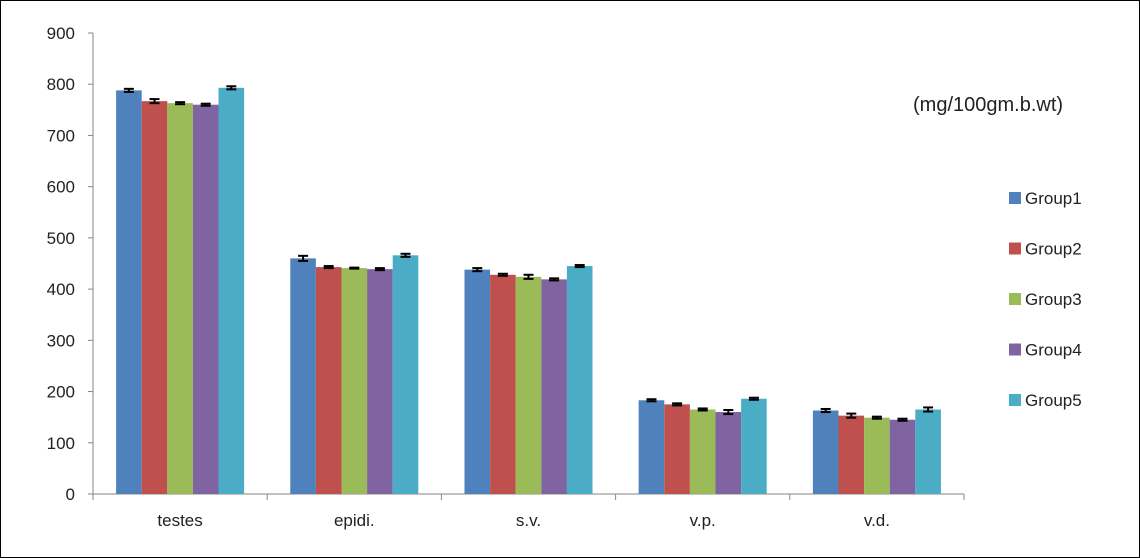 This screenshot has width=1140, height=558. What do you see at coordinates (61, 187) in the screenshot?
I see `y-tick-label: 600` at bounding box center [61, 187].